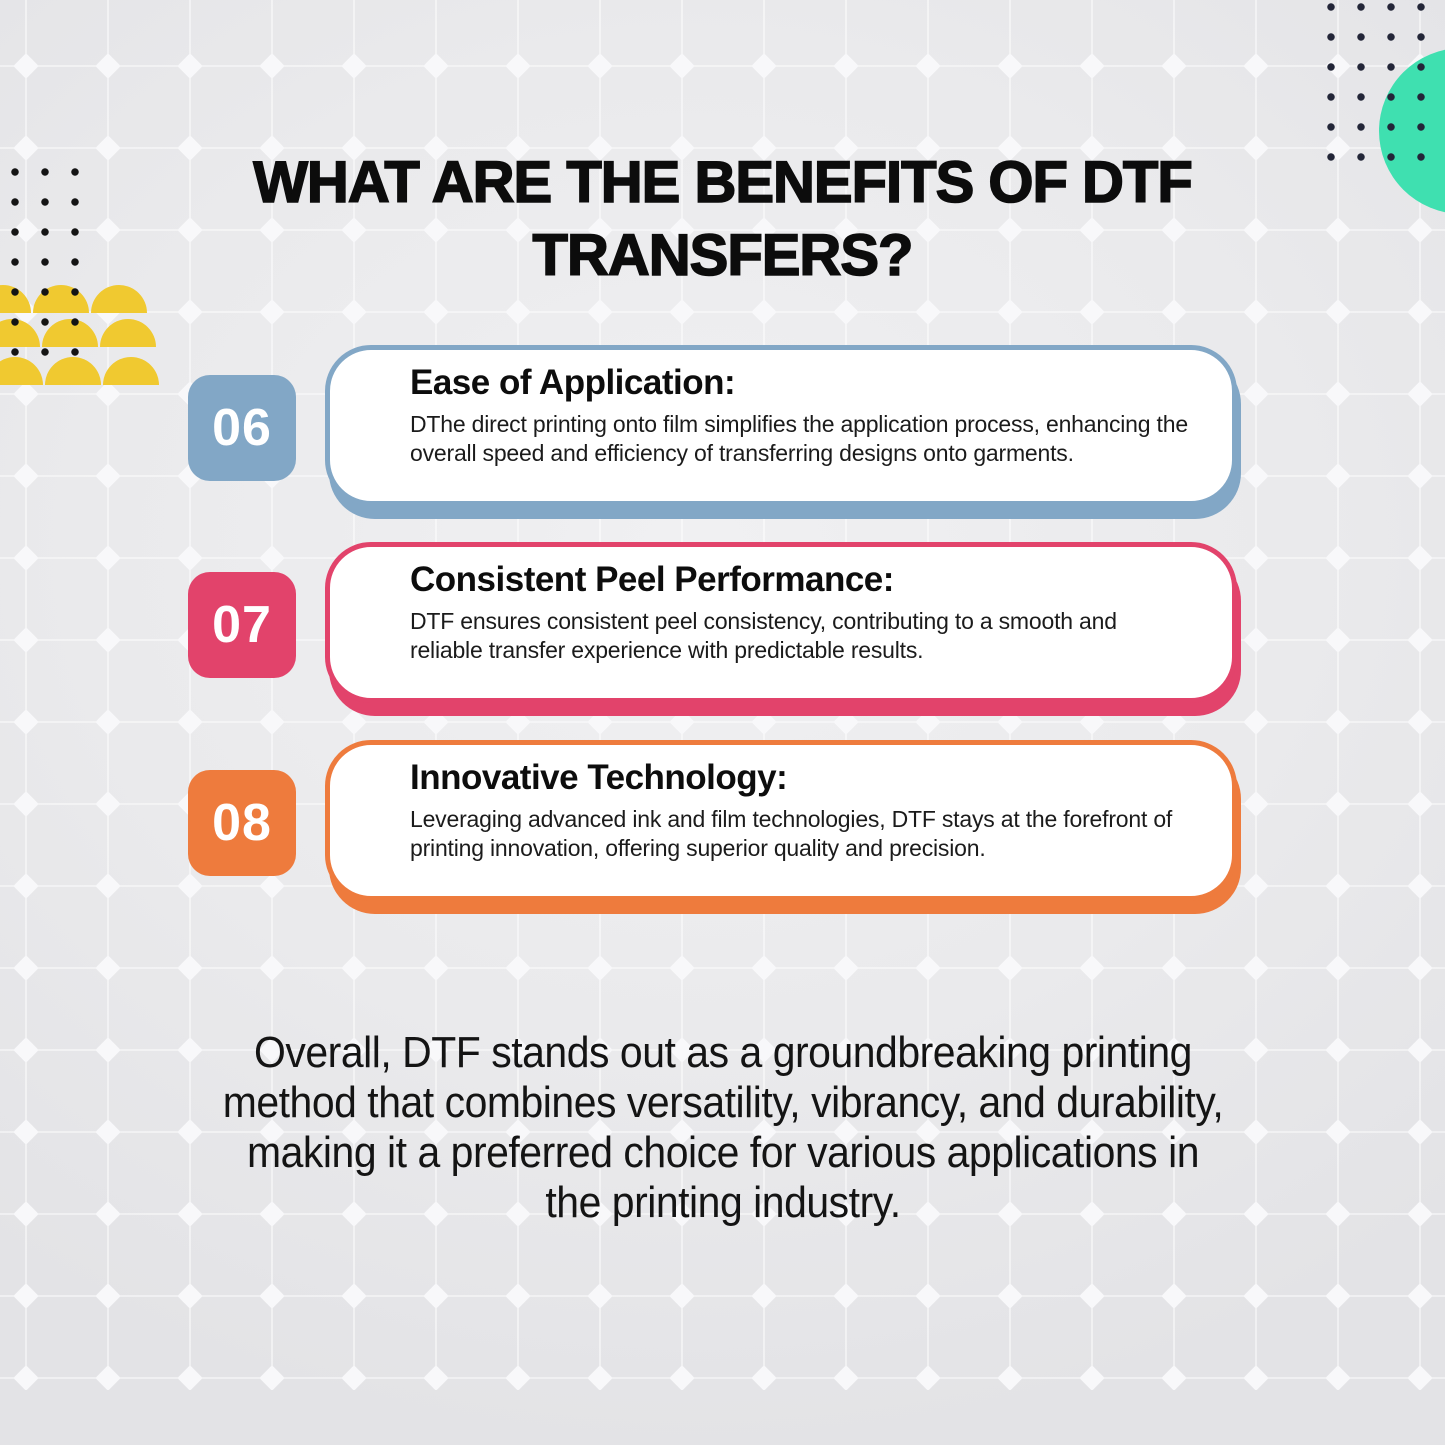 The image size is (1445, 1445). What do you see at coordinates (722, 182) in the screenshot?
I see `page-title-line: WHAT ARE THE BENEFITS OF DTF` at bounding box center [722, 182].